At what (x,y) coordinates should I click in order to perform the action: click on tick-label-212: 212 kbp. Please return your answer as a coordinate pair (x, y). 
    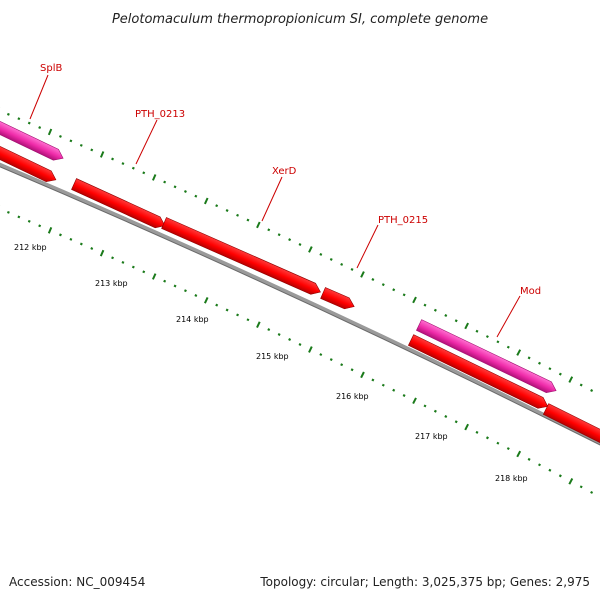
    Looking at the image, I should click on (30, 247).